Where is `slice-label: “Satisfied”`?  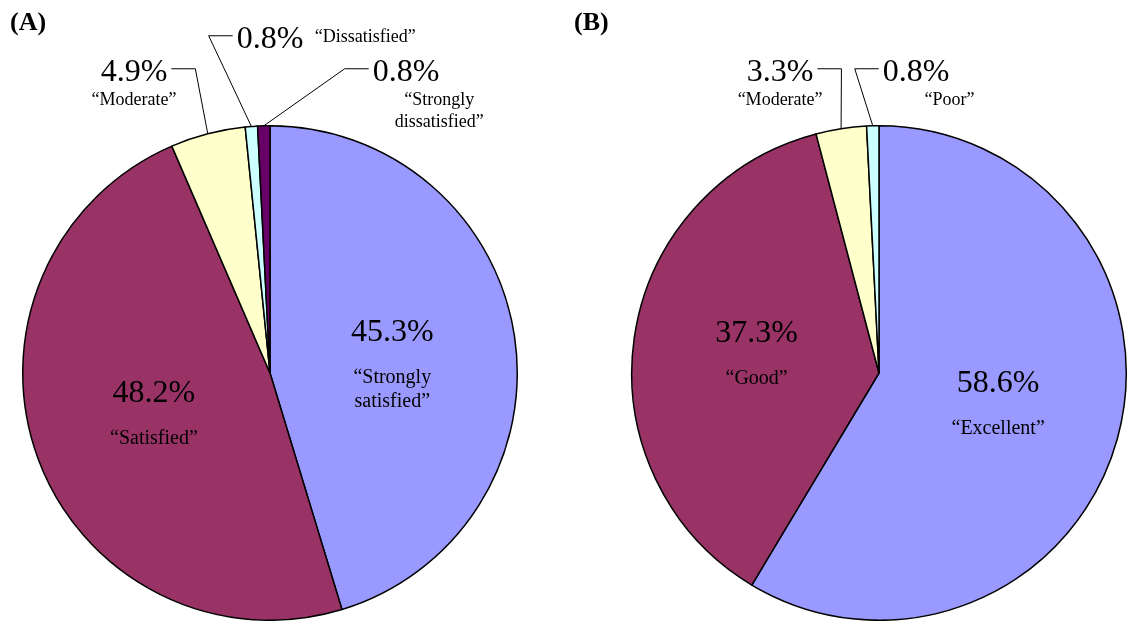
slice-label: “Satisfied” is located at coordinates (154, 436).